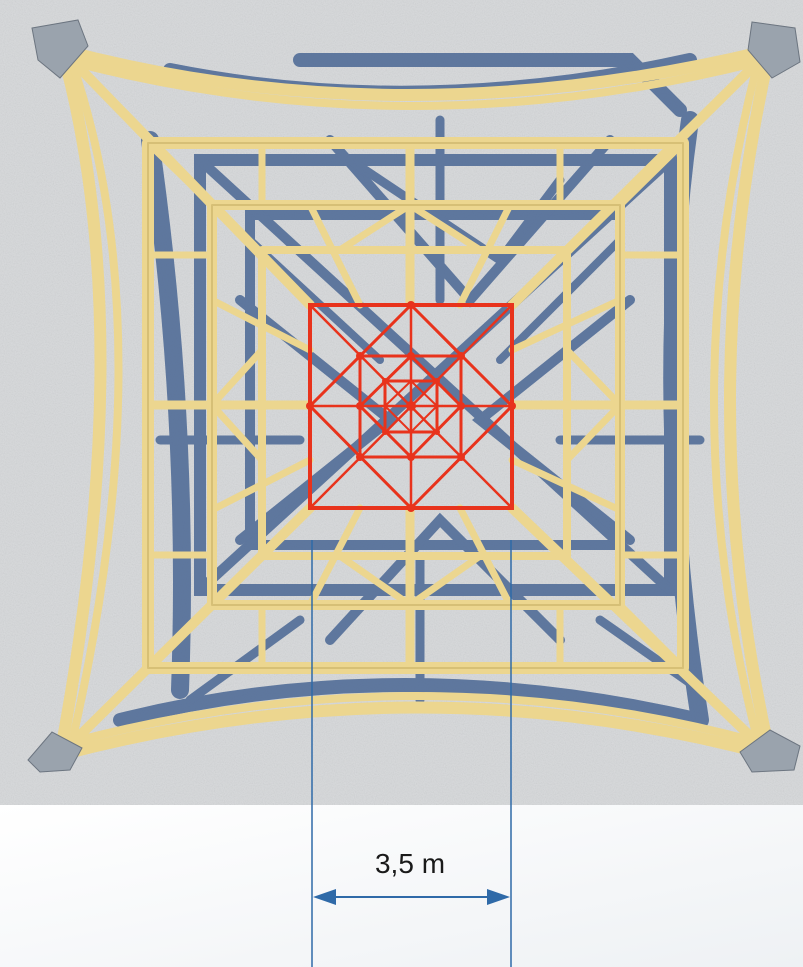 The height and width of the screenshot is (967, 803). I want to click on arrowhead-right, so click(498, 897).